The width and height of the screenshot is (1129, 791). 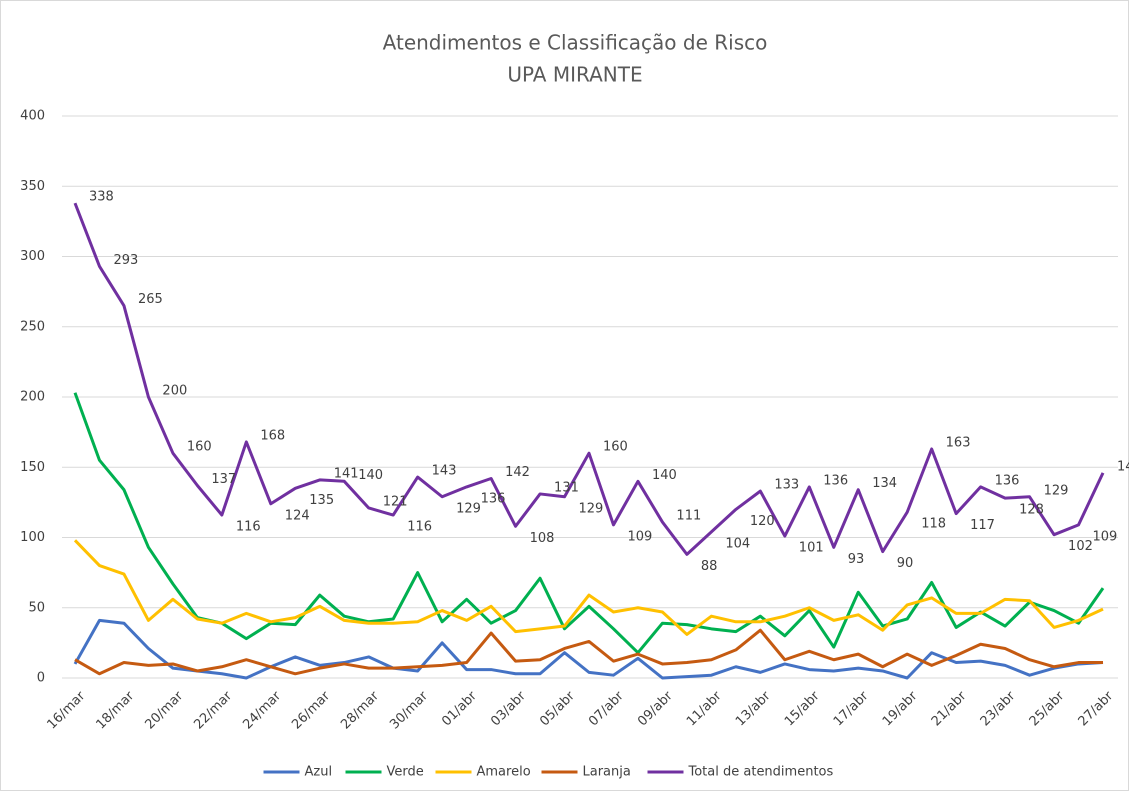 I want to click on data-label: 137, so click(x=223, y=479).